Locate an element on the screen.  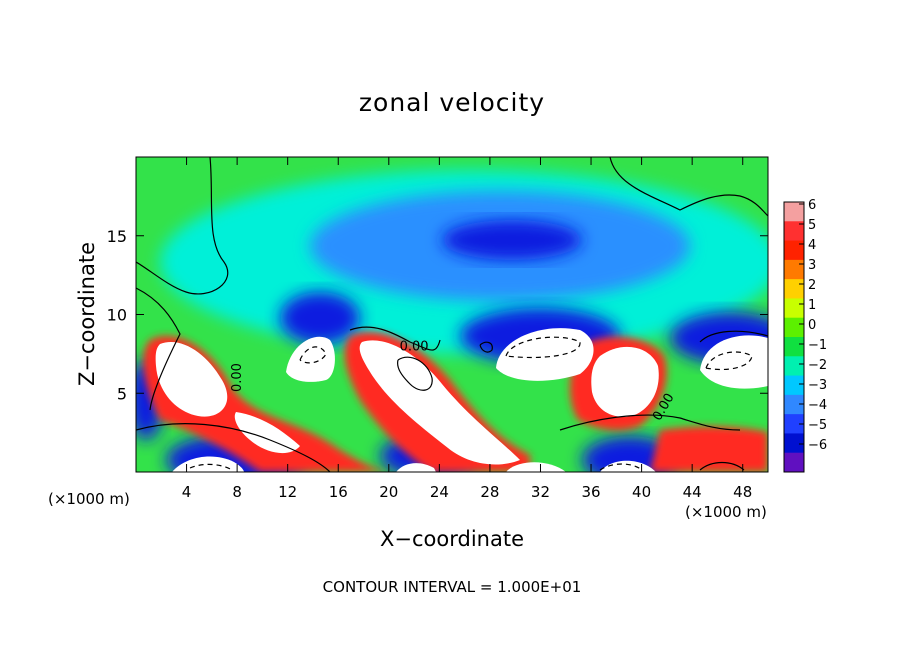
colorbar-frame is located at coordinates (794, 337).